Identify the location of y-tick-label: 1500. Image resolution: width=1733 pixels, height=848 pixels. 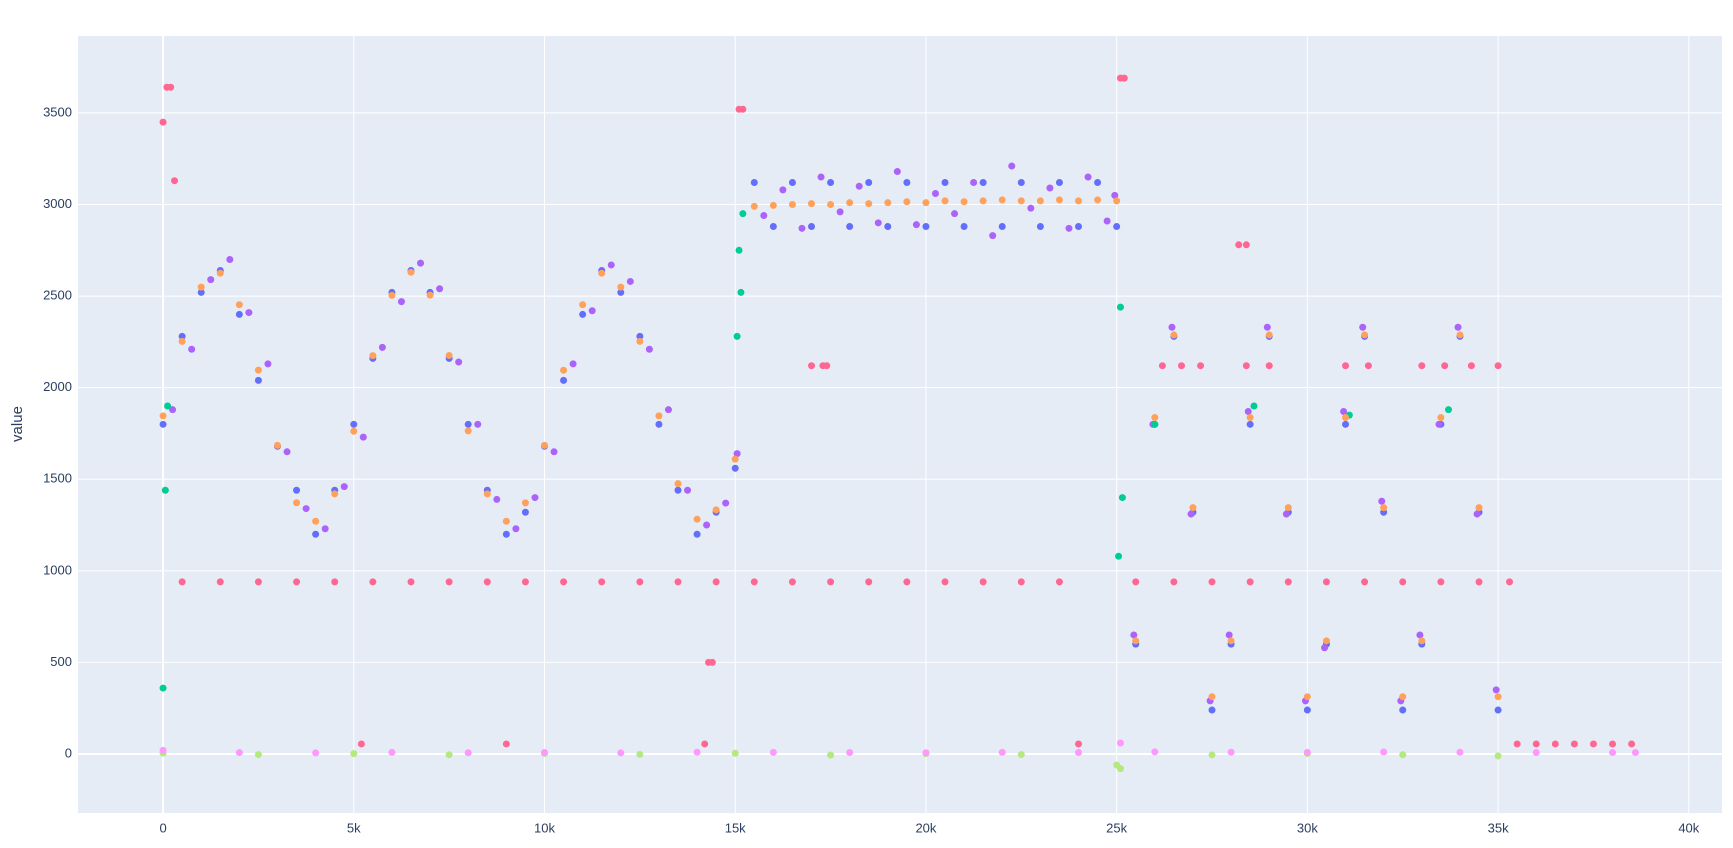
(57, 478).